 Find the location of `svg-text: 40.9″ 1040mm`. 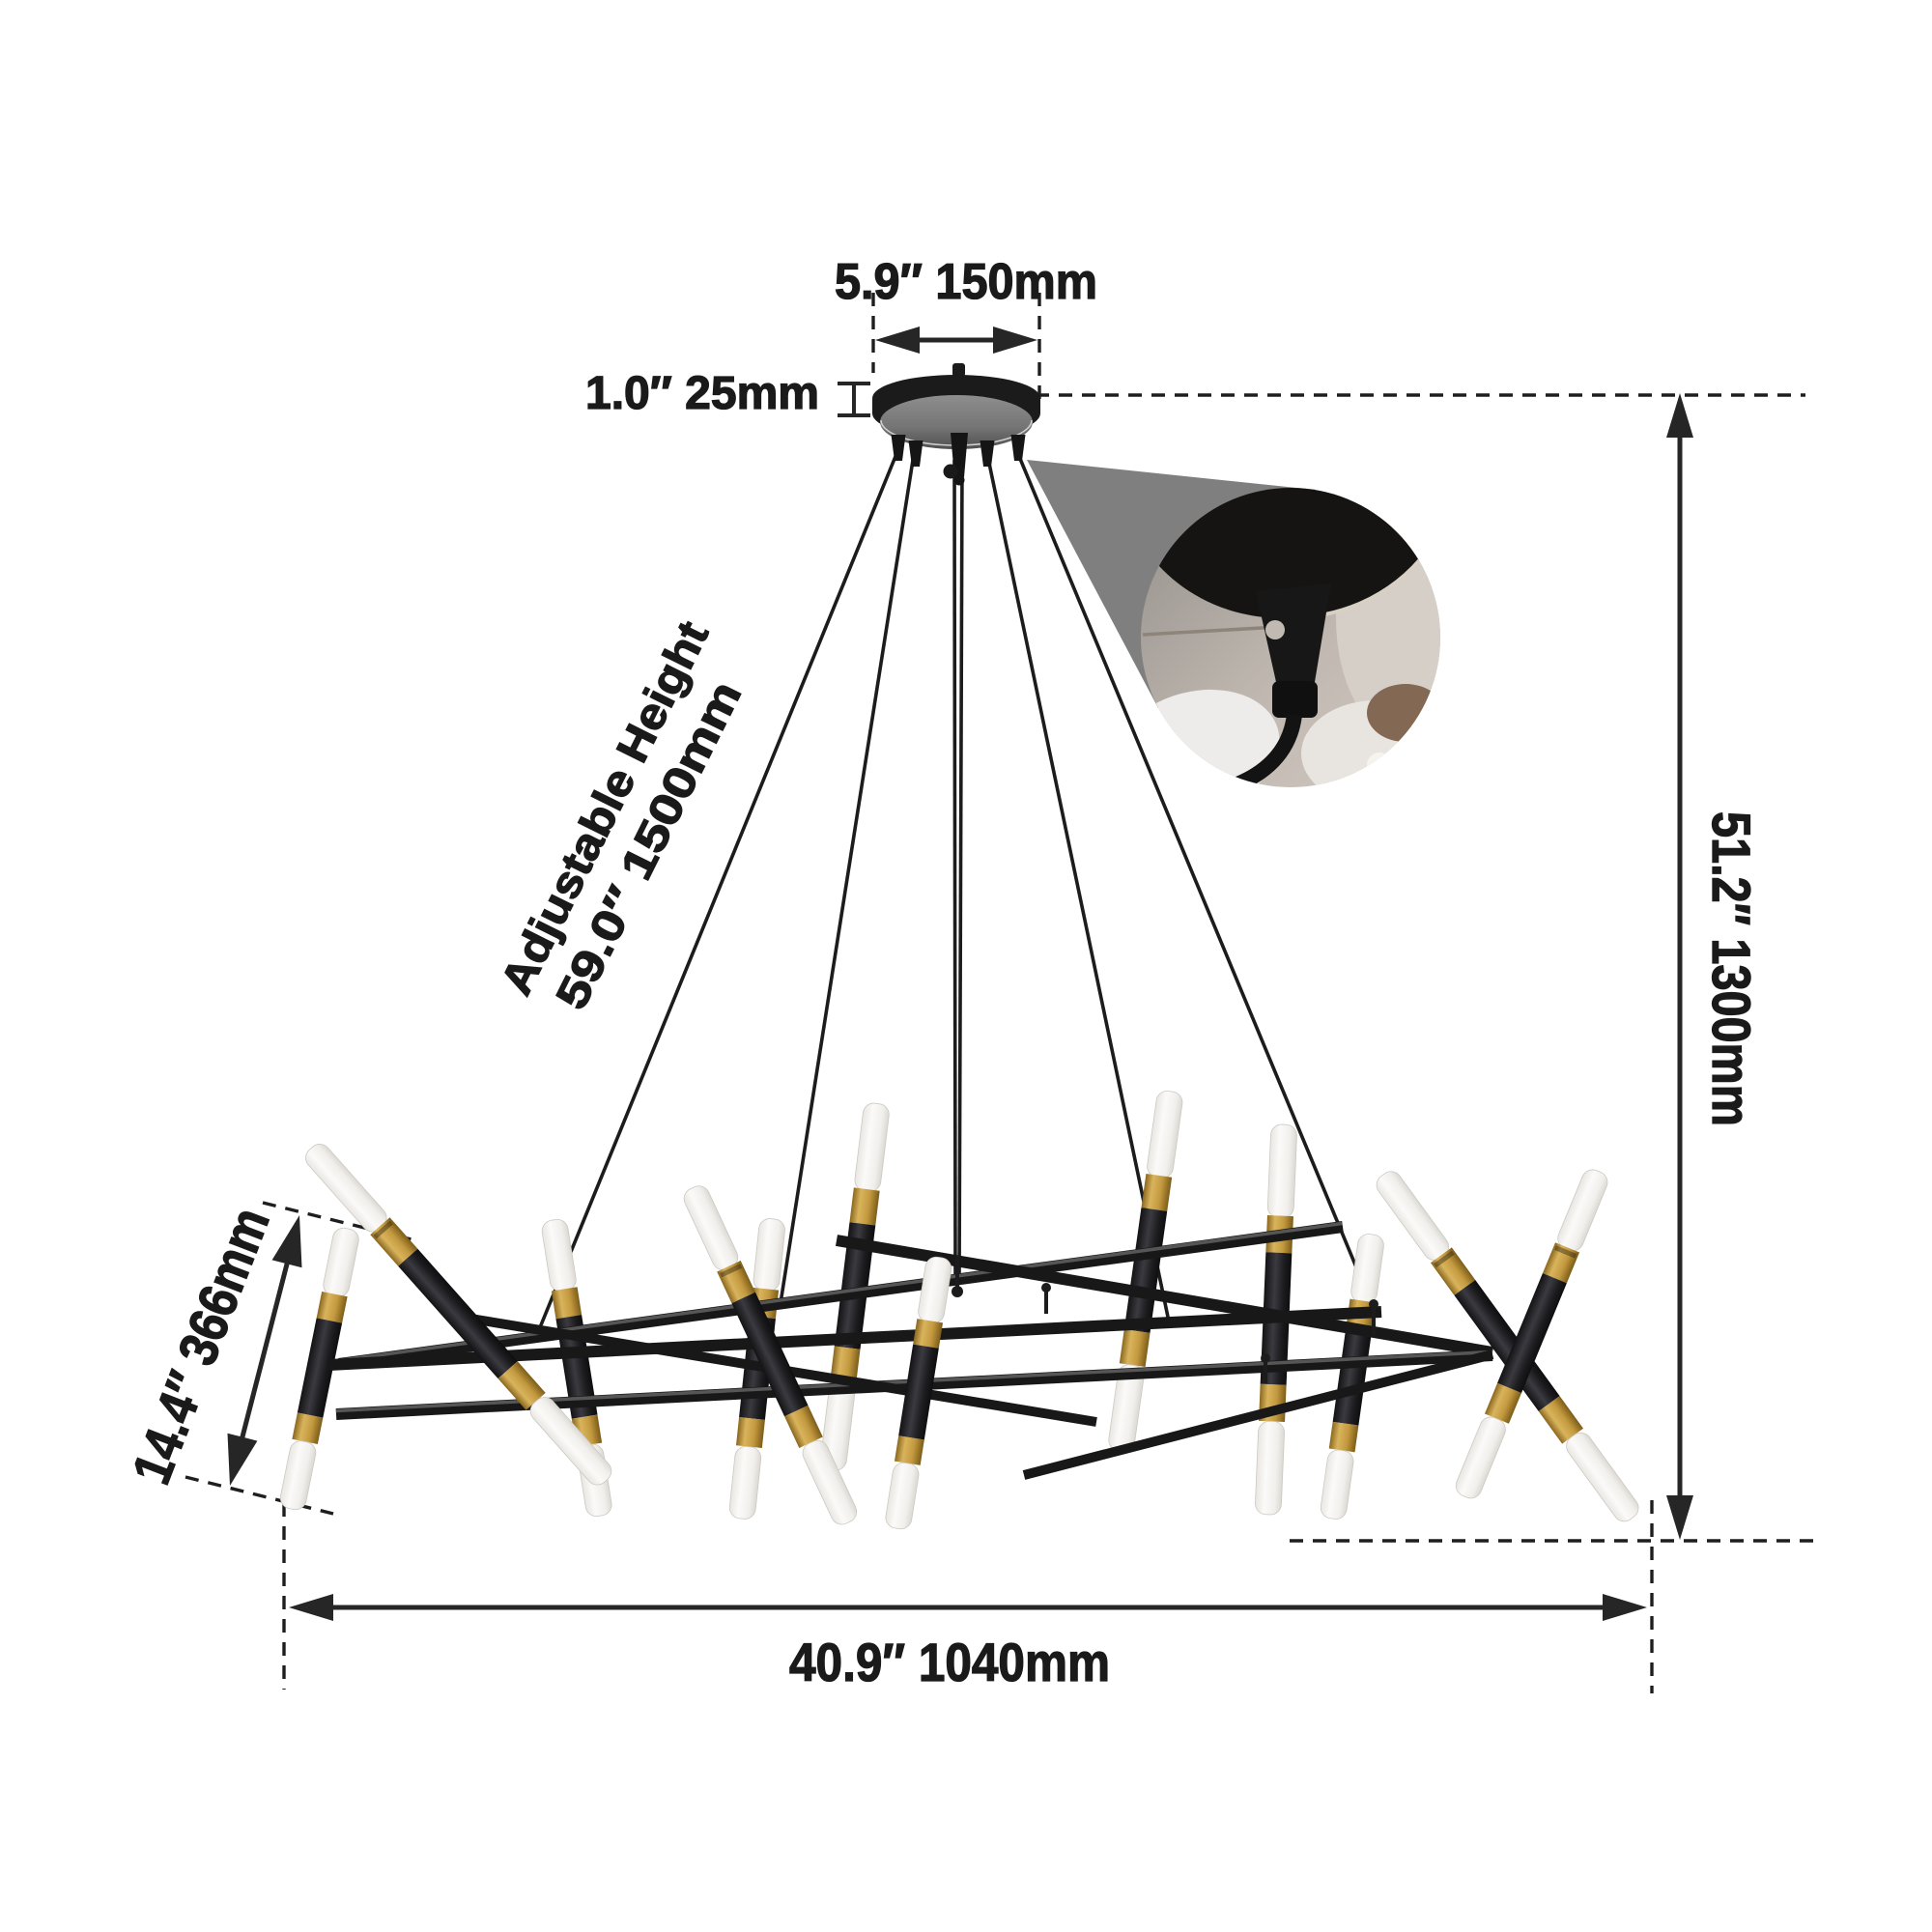

svg-text: 40.9″ 1040mm is located at coordinates (949, 1662).